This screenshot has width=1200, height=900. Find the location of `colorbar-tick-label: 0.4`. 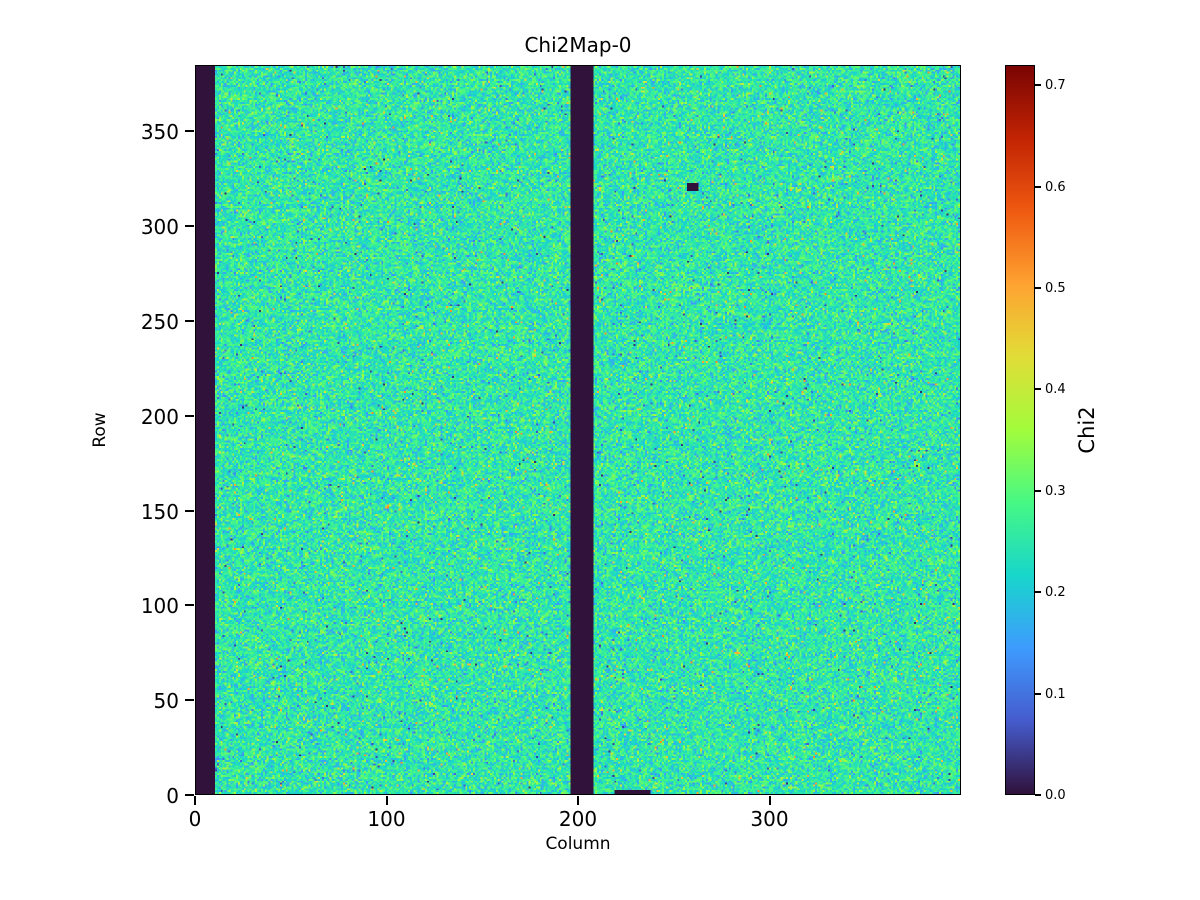

colorbar-tick-label: 0.4 is located at coordinates (1055, 390).